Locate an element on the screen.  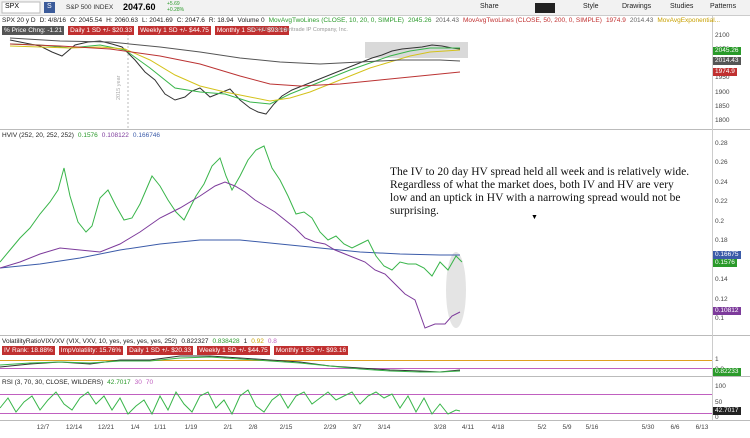
x-tick-label: 12/21 is located at coordinates (106, 427).